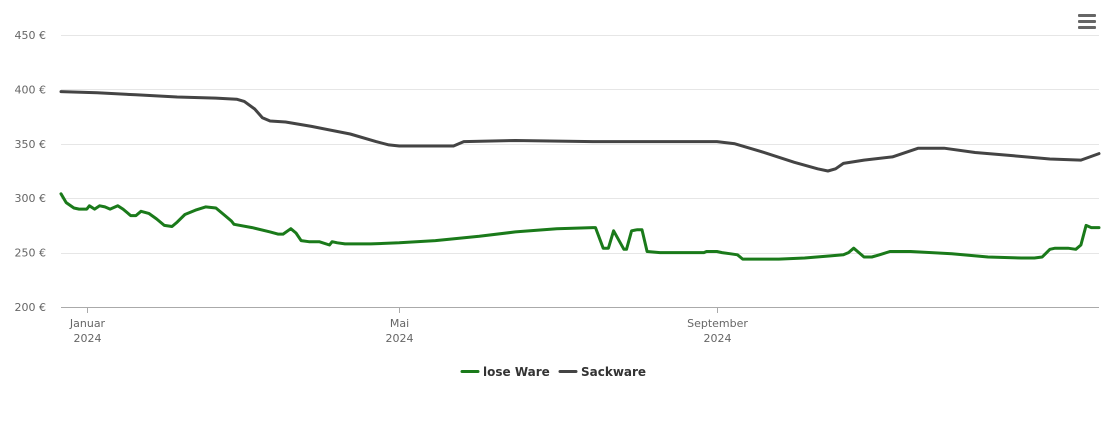 The width and height of the screenshot is (1110, 422). I want to click on legend-item: Sackware, so click(602, 372).